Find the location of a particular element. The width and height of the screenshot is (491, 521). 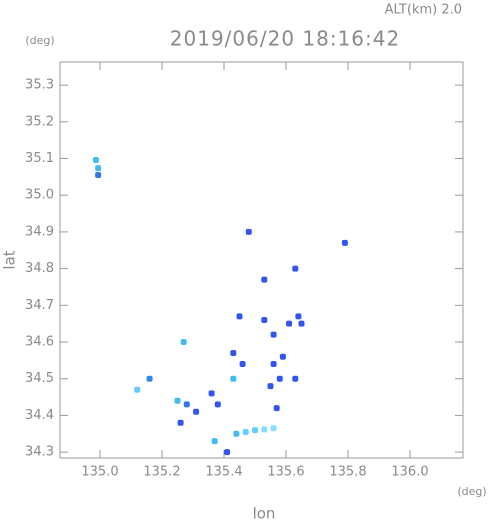

y-tick-label: 35.0 is located at coordinates (39, 195).